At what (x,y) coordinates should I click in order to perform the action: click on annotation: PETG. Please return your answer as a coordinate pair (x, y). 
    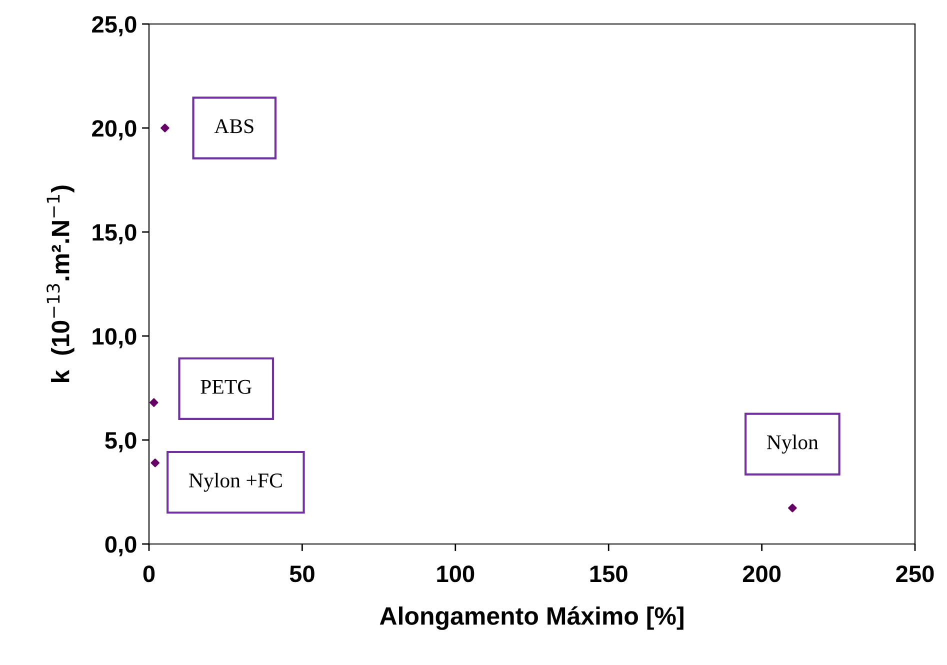
    Looking at the image, I should click on (226, 387).